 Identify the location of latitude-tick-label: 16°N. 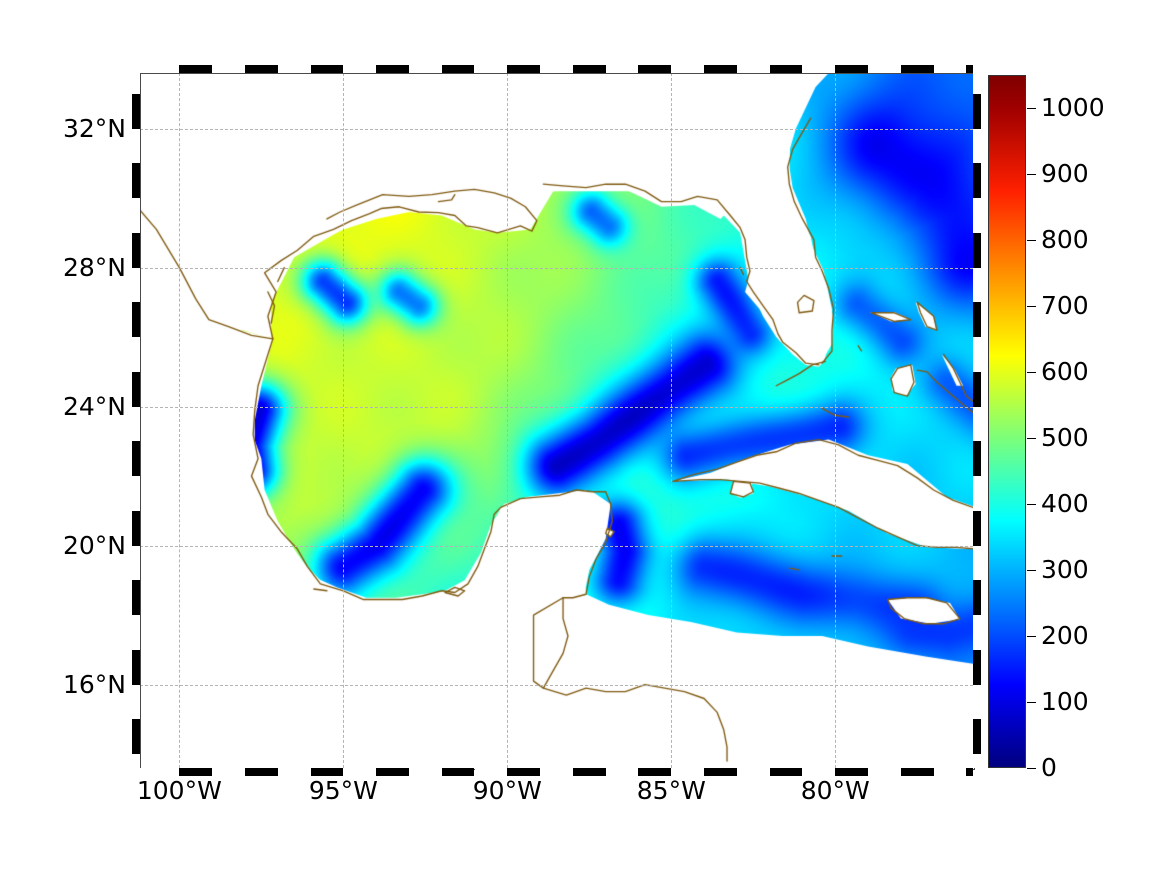
(94, 684).